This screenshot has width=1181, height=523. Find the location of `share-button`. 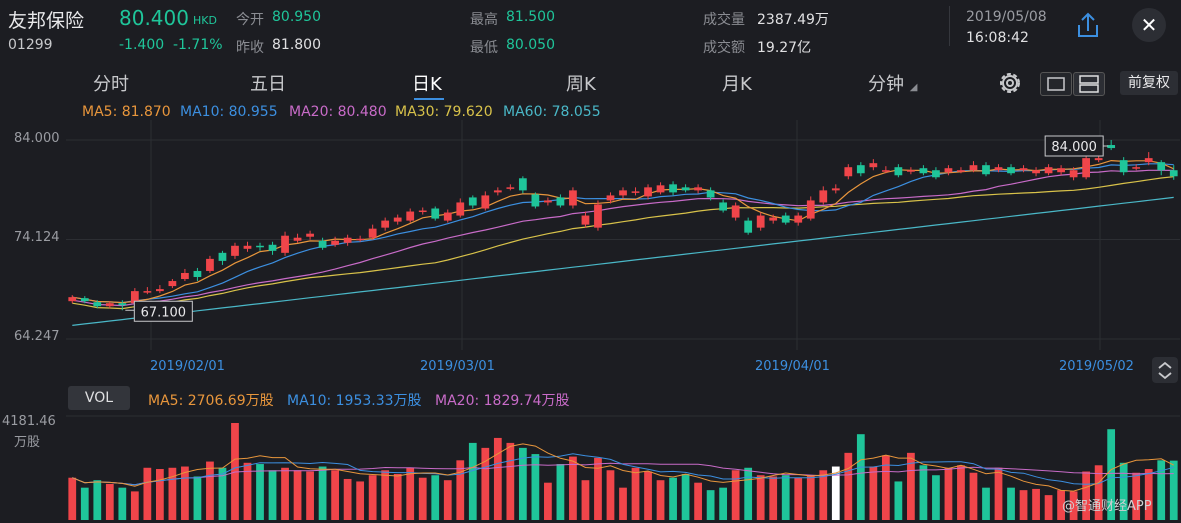

share-button is located at coordinates (1088, 26).